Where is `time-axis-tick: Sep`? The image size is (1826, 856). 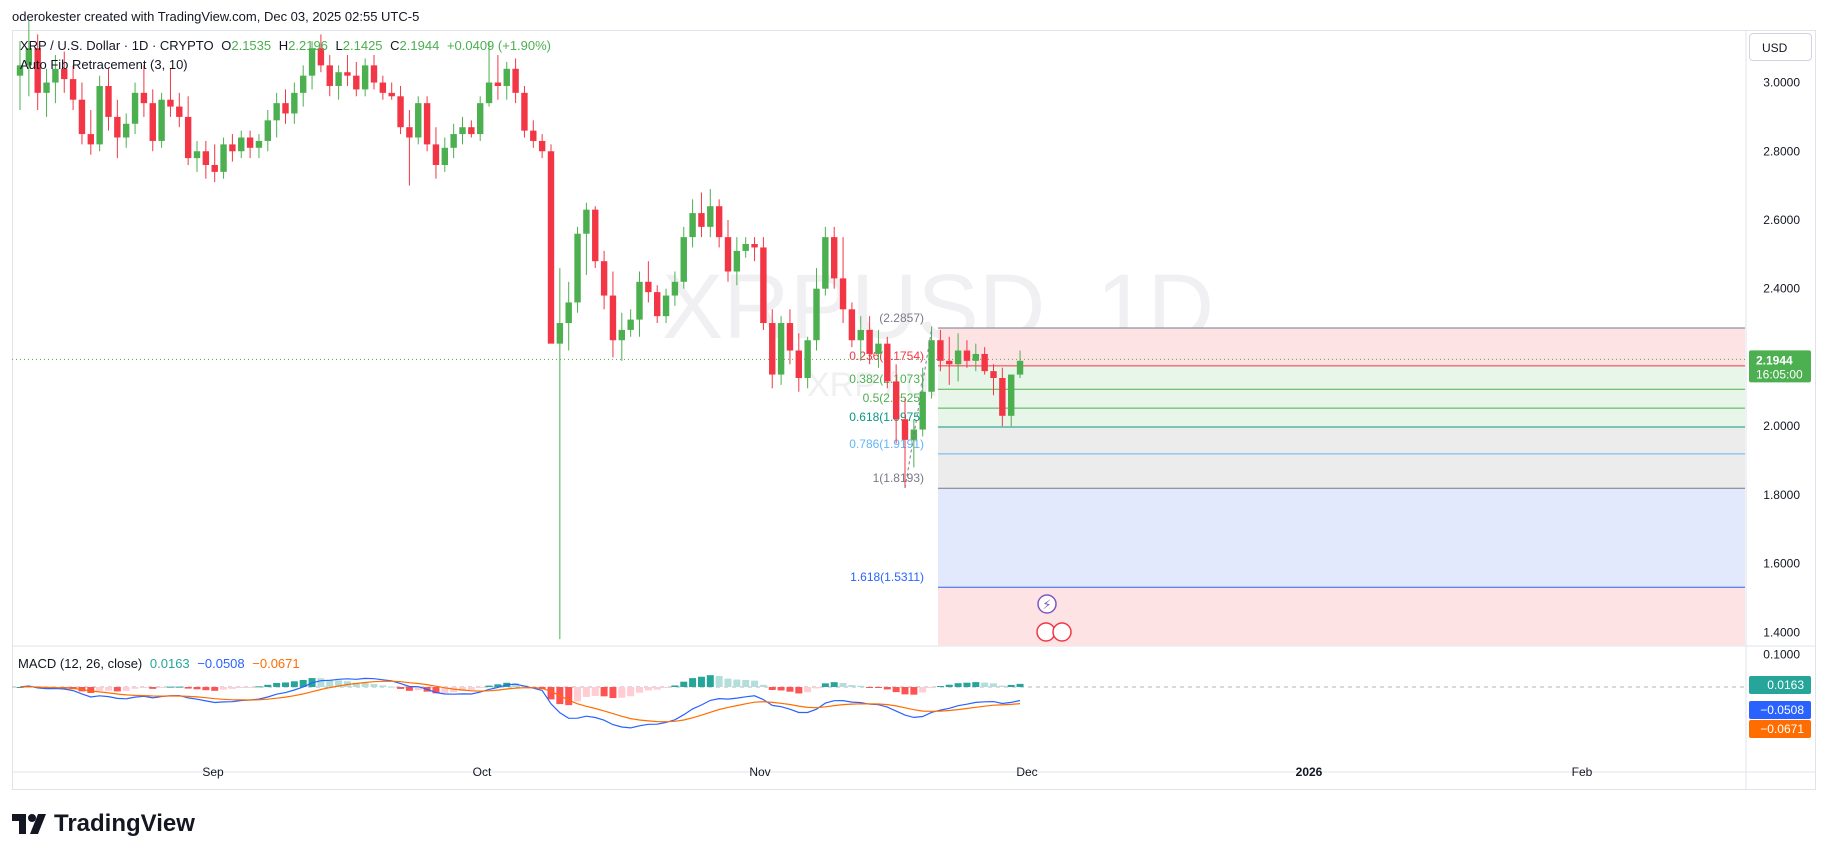 time-axis-tick: Sep is located at coordinates (213, 772).